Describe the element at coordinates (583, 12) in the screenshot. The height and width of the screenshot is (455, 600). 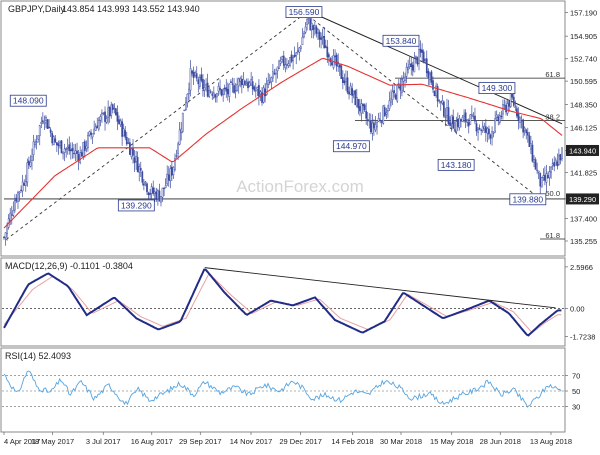
I see `price-tick-label: 157.190` at that location.